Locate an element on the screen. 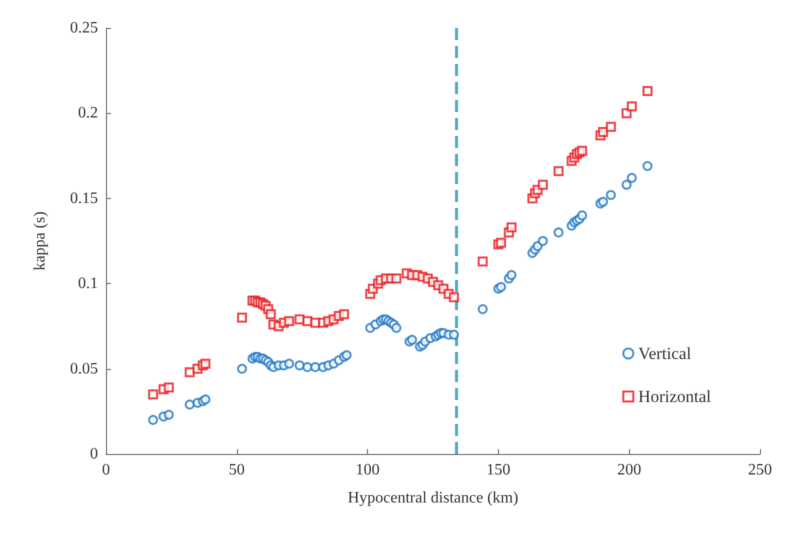  legend-label: Vertical is located at coordinates (665, 353).